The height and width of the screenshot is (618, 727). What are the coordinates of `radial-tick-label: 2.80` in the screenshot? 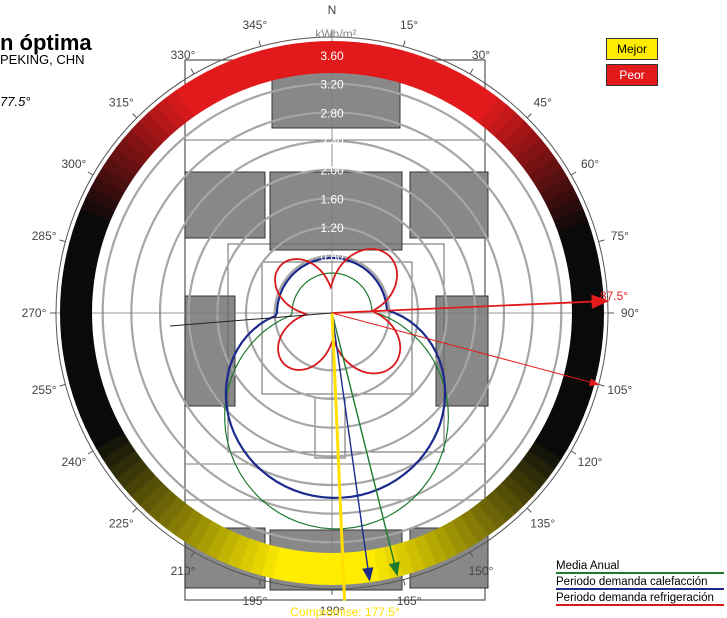 It's located at (332, 113).